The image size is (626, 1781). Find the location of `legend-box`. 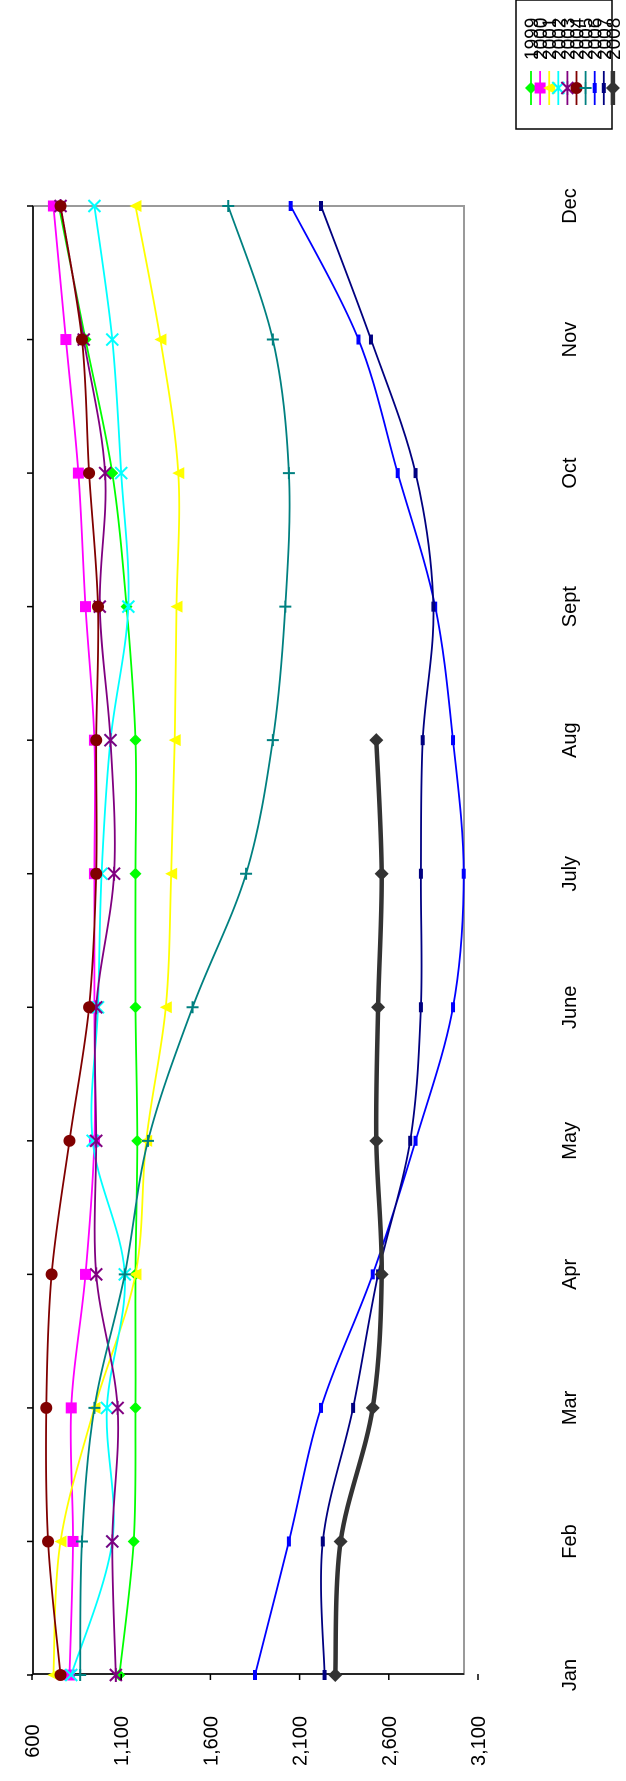

legend-box is located at coordinates (564, 65).